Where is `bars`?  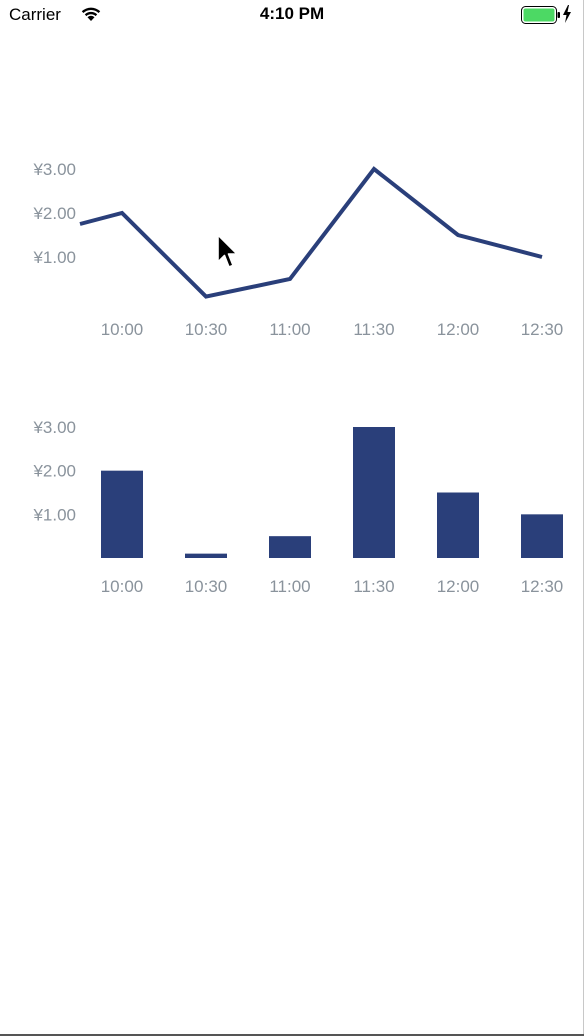 bars is located at coordinates (332, 492).